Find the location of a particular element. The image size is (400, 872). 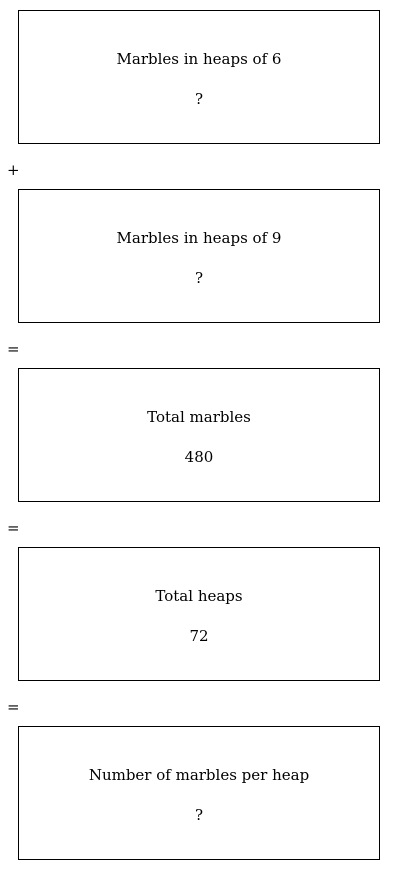

box-total-marbles: Total marbles 480 is located at coordinates (199, 435).